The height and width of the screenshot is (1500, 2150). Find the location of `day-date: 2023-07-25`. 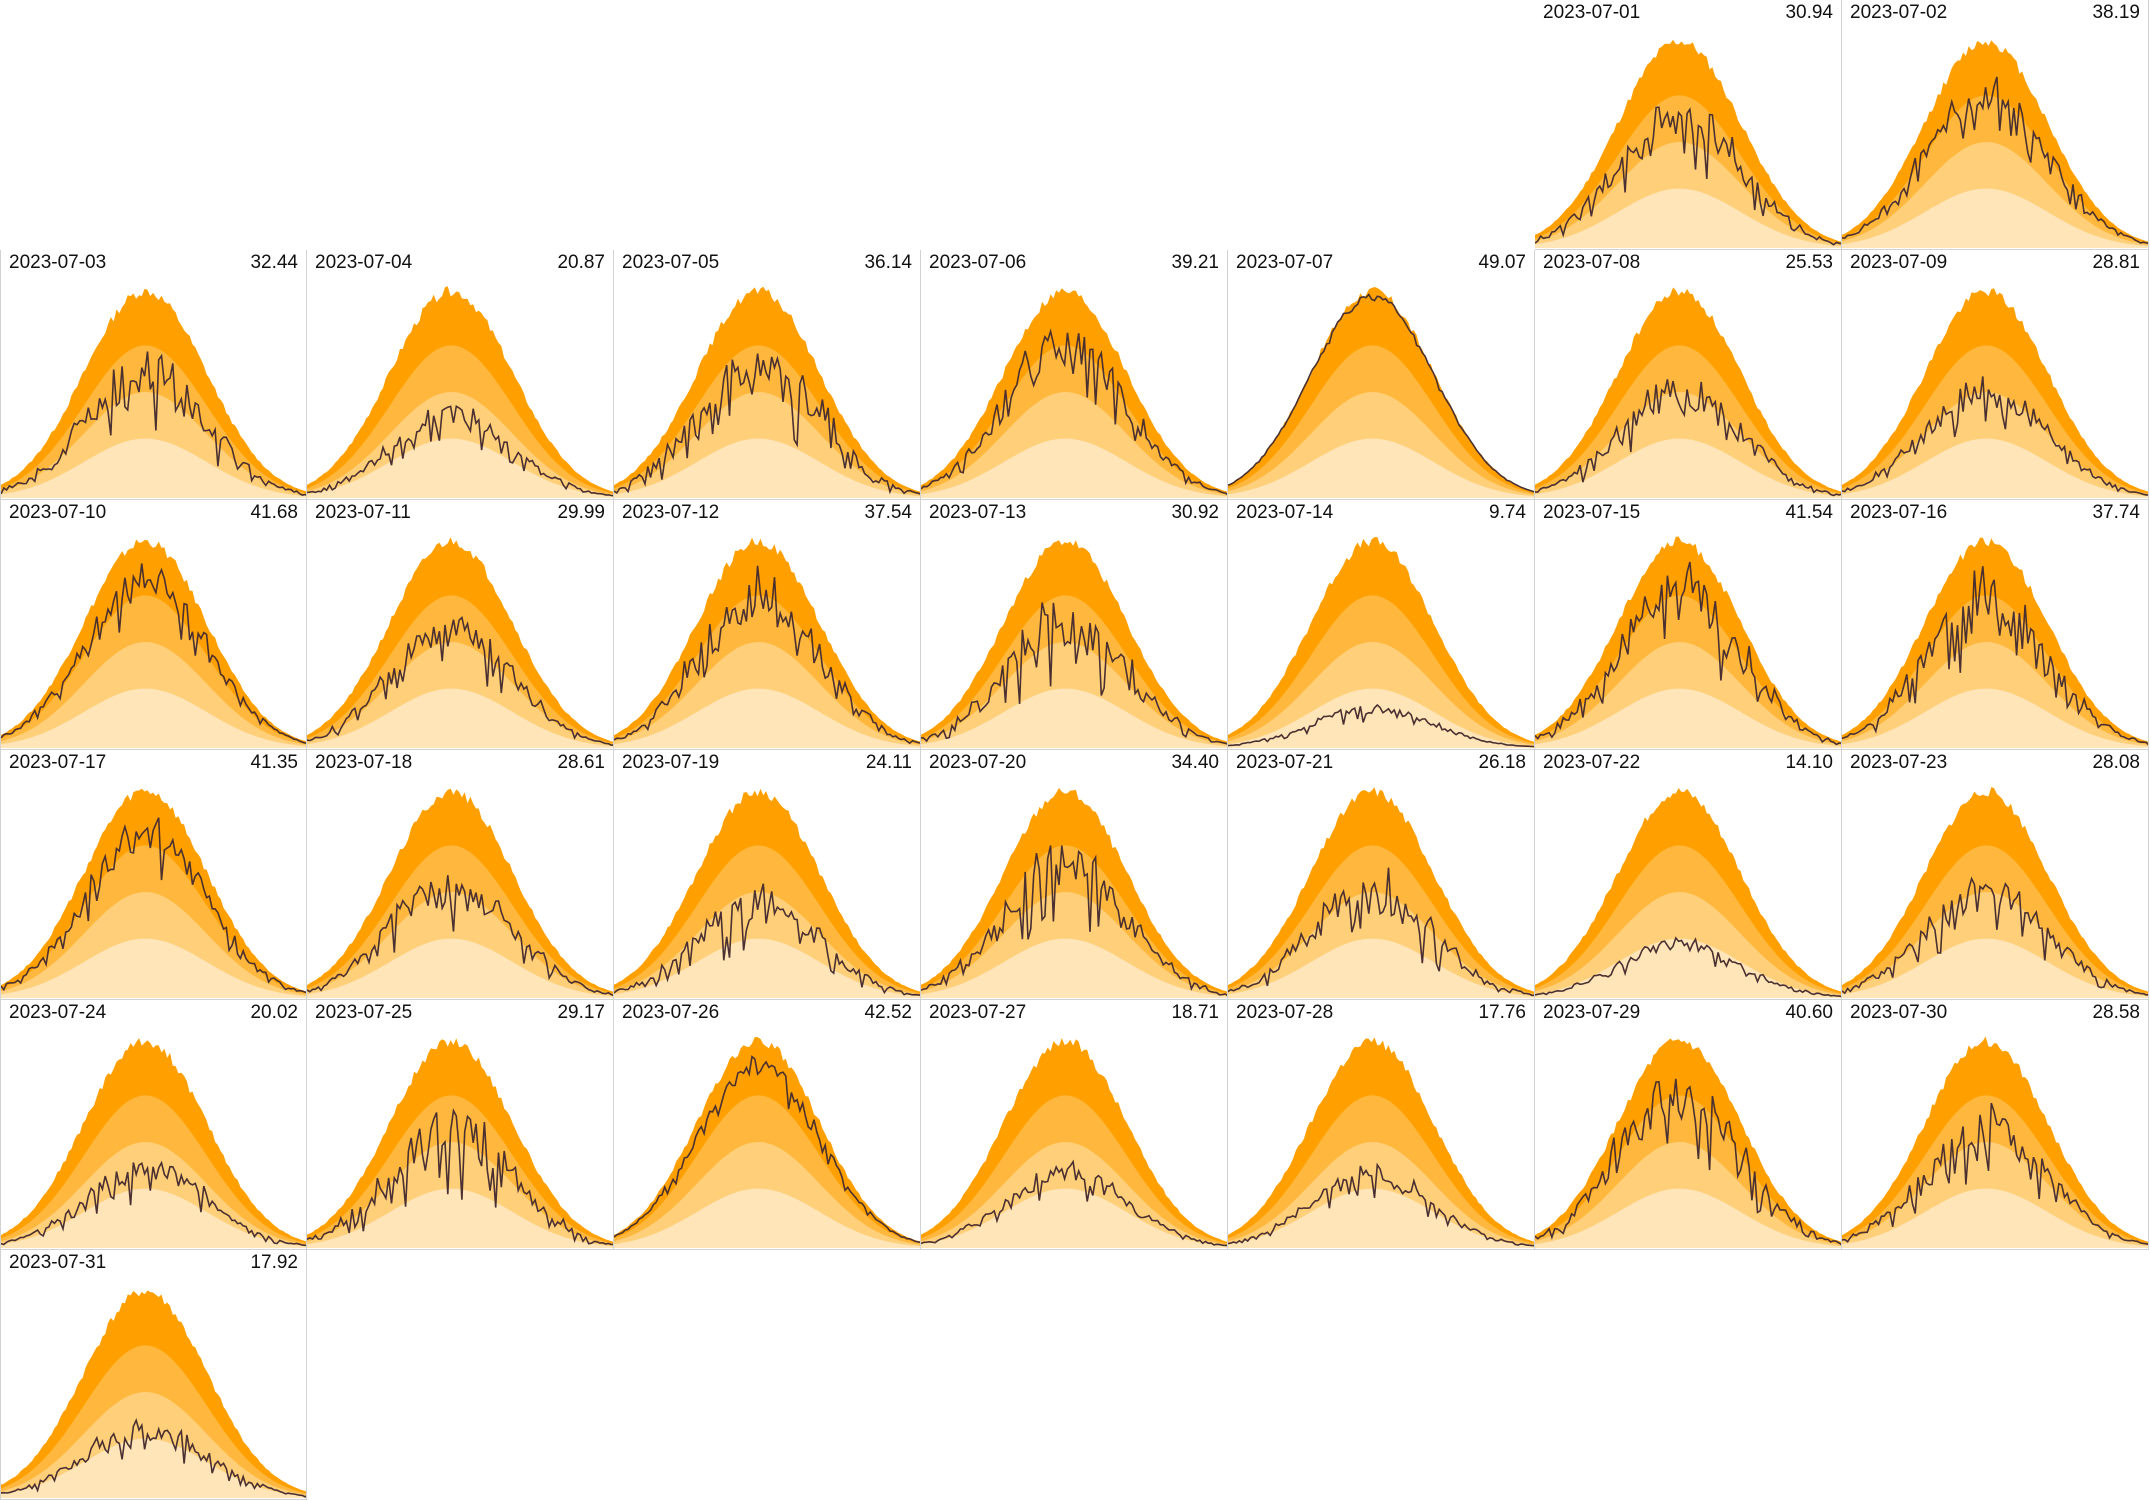

day-date: 2023-07-25 is located at coordinates (364, 1012).